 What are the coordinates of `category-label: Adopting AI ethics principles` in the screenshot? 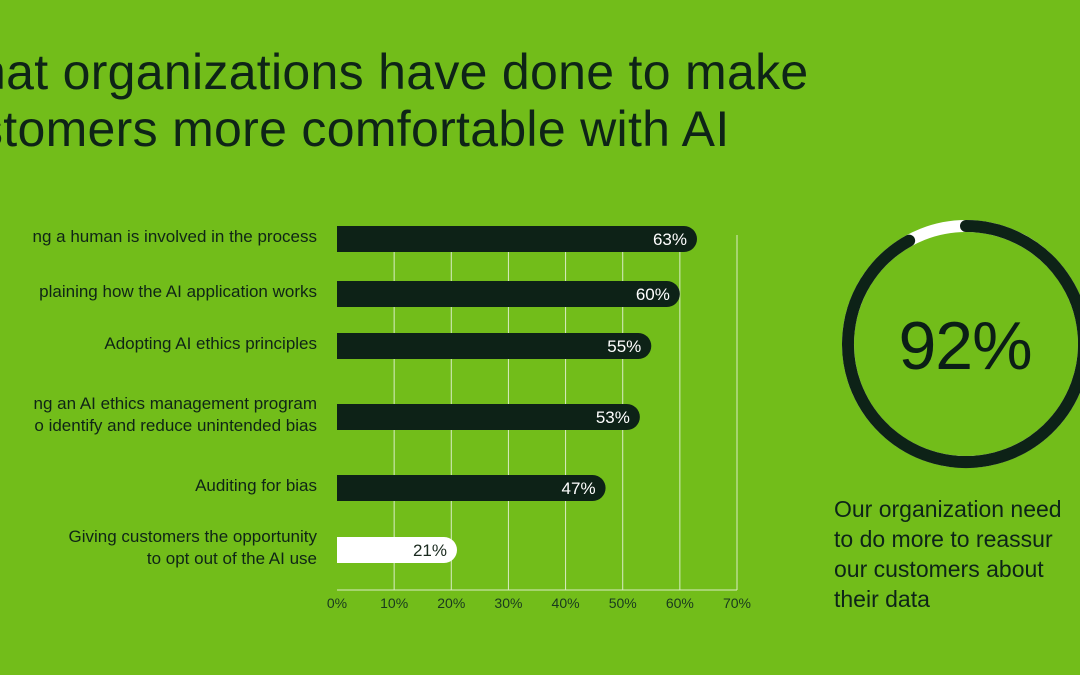 It's located at (210, 343).